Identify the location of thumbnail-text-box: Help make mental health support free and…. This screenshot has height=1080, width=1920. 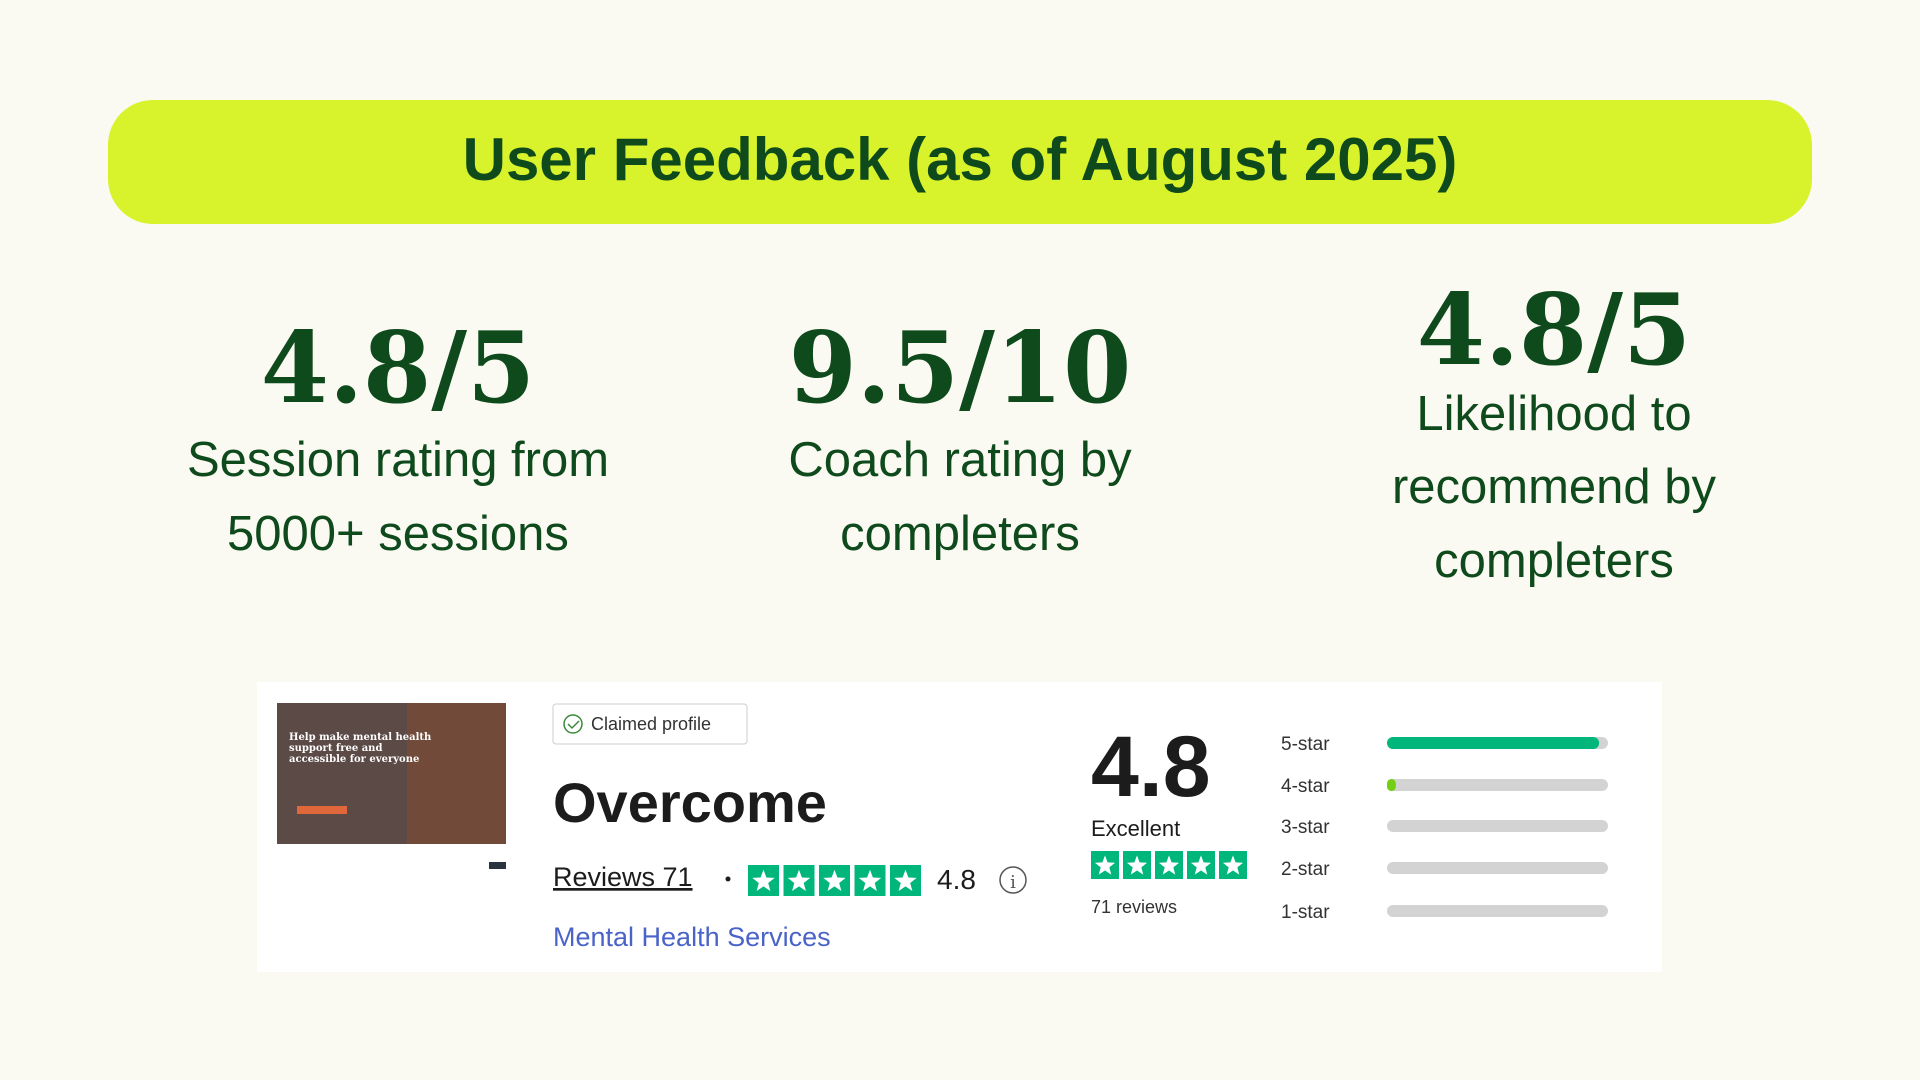
(360, 748).